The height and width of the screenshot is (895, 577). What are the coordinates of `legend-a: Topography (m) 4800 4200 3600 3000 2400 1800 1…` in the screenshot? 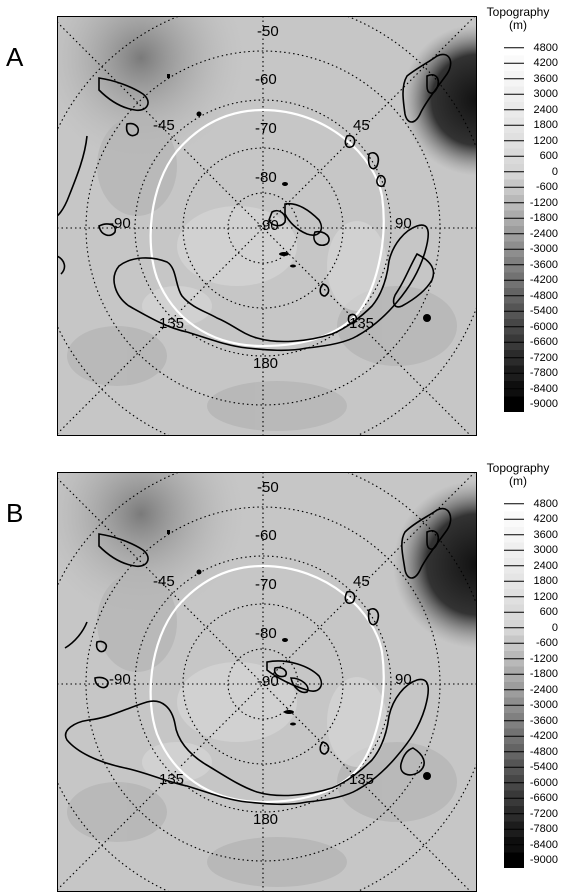 It's located at (518, 211).